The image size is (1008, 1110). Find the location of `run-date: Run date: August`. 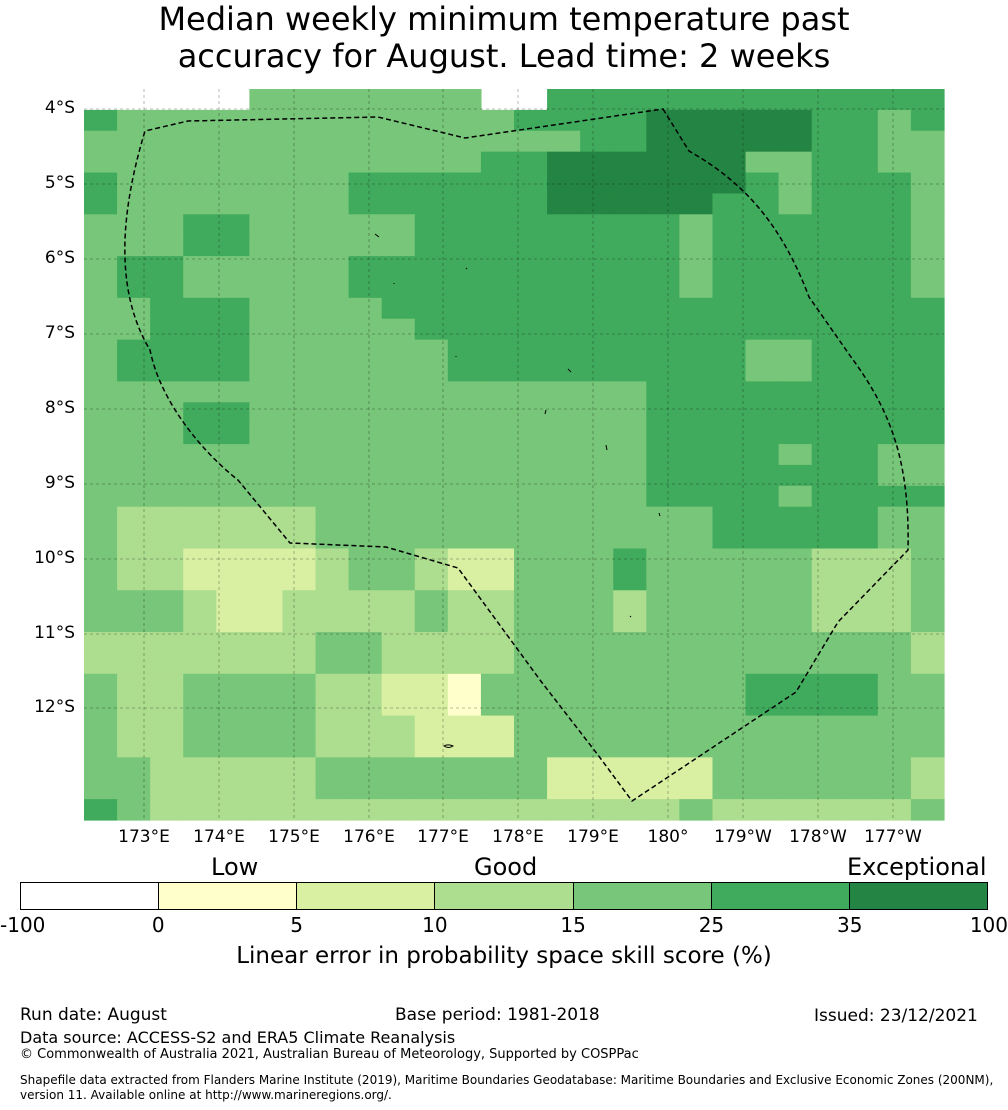

run-date: Run date: August is located at coordinates (93, 1015).